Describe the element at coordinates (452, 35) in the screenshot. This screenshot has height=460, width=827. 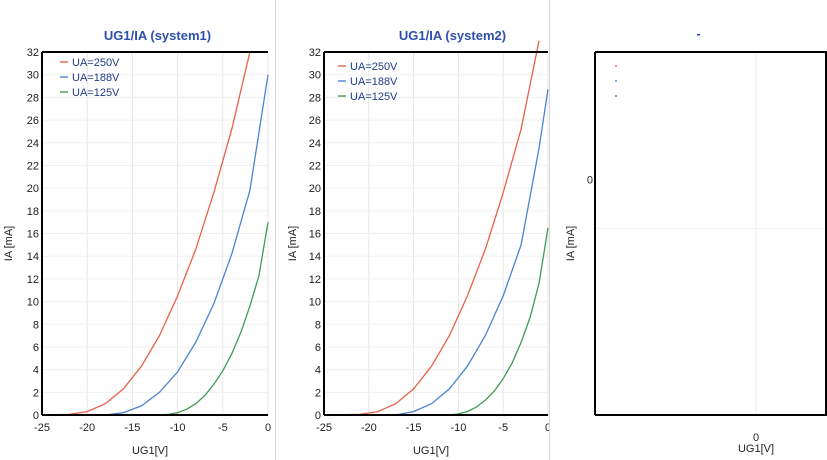
I see `chart-title: UG1/IA (system2)` at that location.